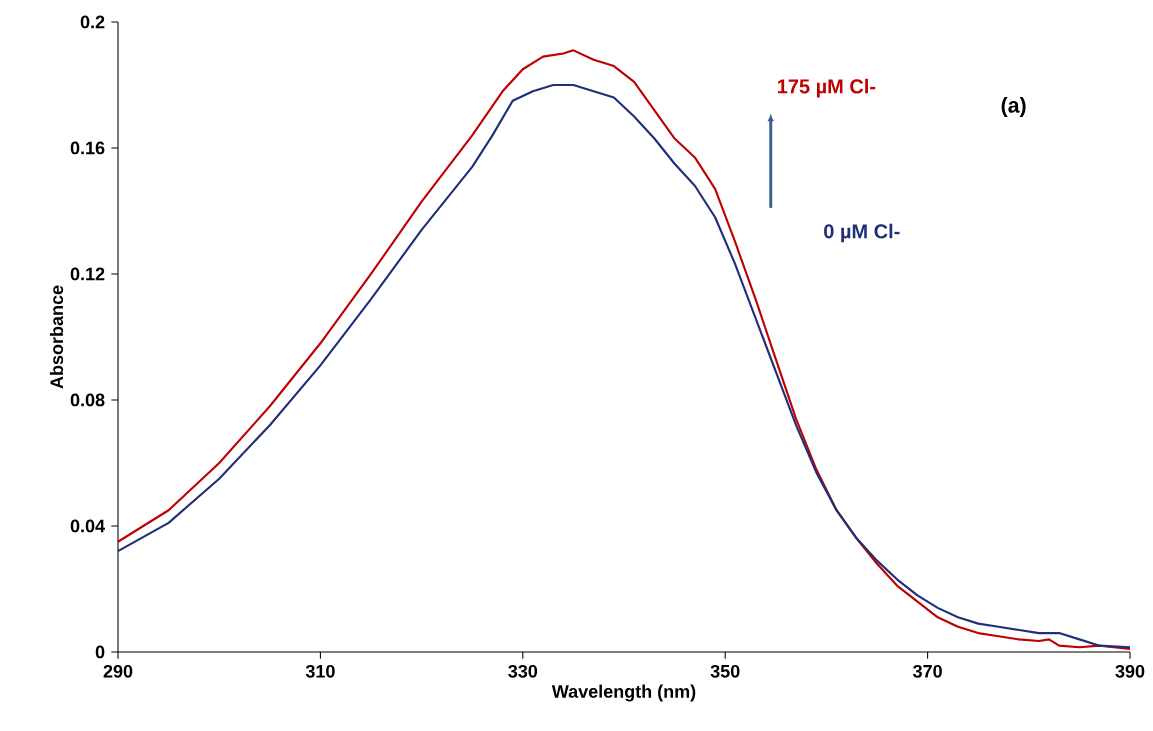 This screenshot has height=731, width=1153. Describe the element at coordinates (927, 671) in the screenshot. I see `x-tick-label: 370` at that location.